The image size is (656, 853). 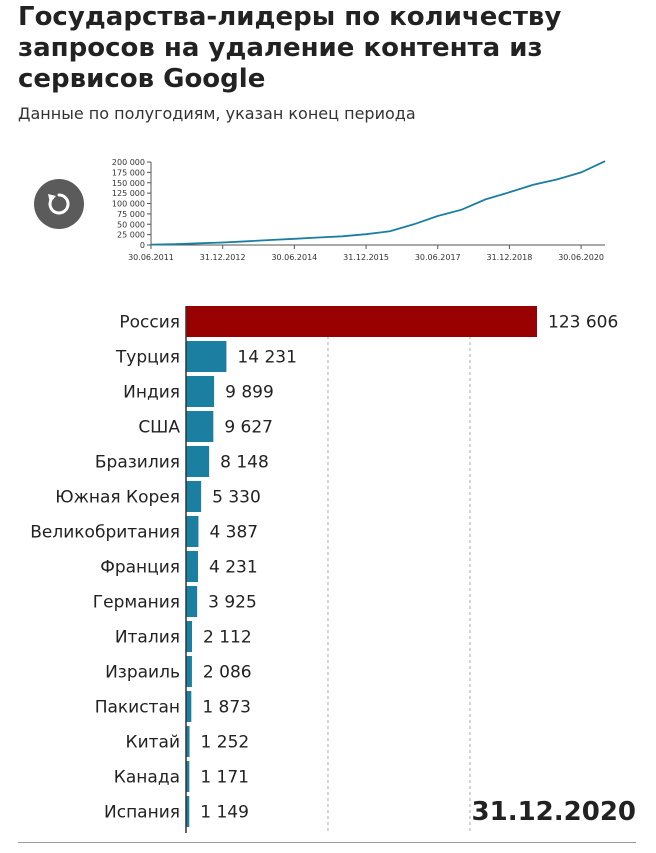 What do you see at coordinates (224, 813) in the screenshot?
I see `value-label: 1 149` at bounding box center [224, 813].